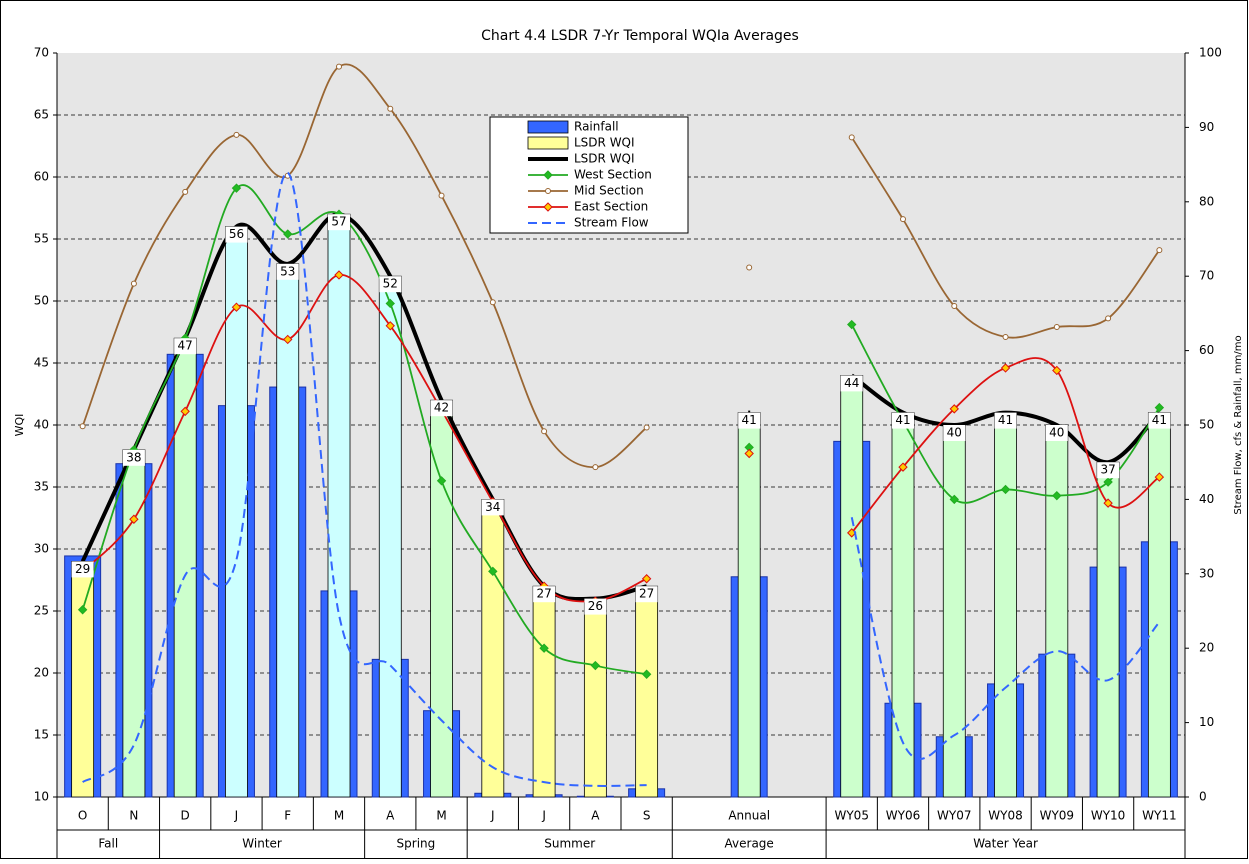 The width and height of the screenshot is (1249, 864). Describe the element at coordinates (82, 816) in the screenshot. I see `x-tick-label: O` at that location.